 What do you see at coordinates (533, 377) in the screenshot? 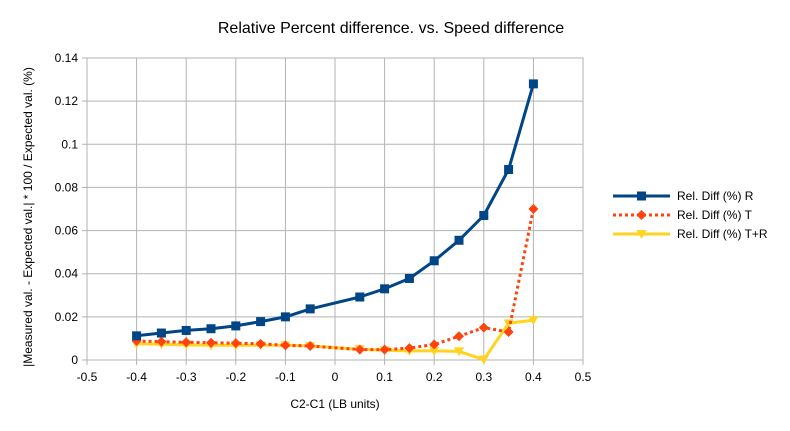
I see `x-tick-label: 0.4` at bounding box center [533, 377].